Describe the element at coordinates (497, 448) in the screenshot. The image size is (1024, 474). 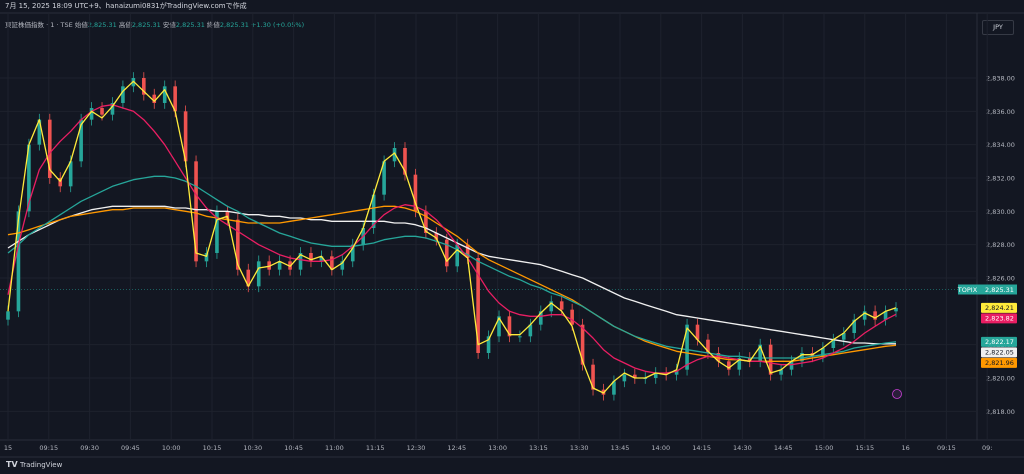
I see `x-tick-label: 13:00` at that location.